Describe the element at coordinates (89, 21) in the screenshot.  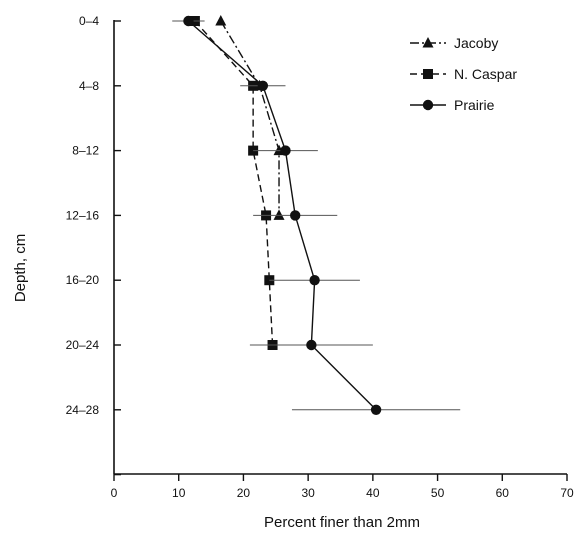
I see `y-tick-label: 0–4` at that location.